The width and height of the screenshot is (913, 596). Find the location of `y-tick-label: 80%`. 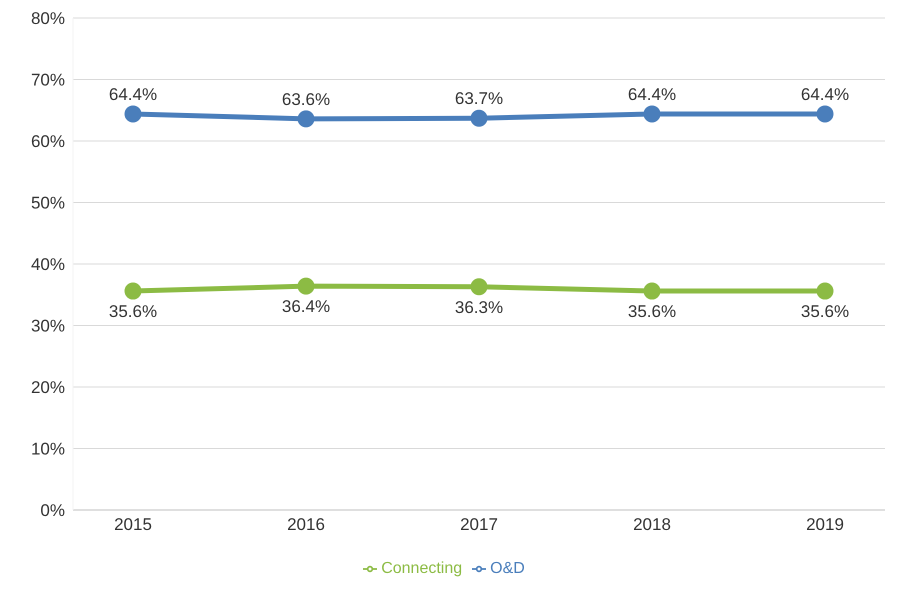

y-tick-label: 80% is located at coordinates (47, 18).